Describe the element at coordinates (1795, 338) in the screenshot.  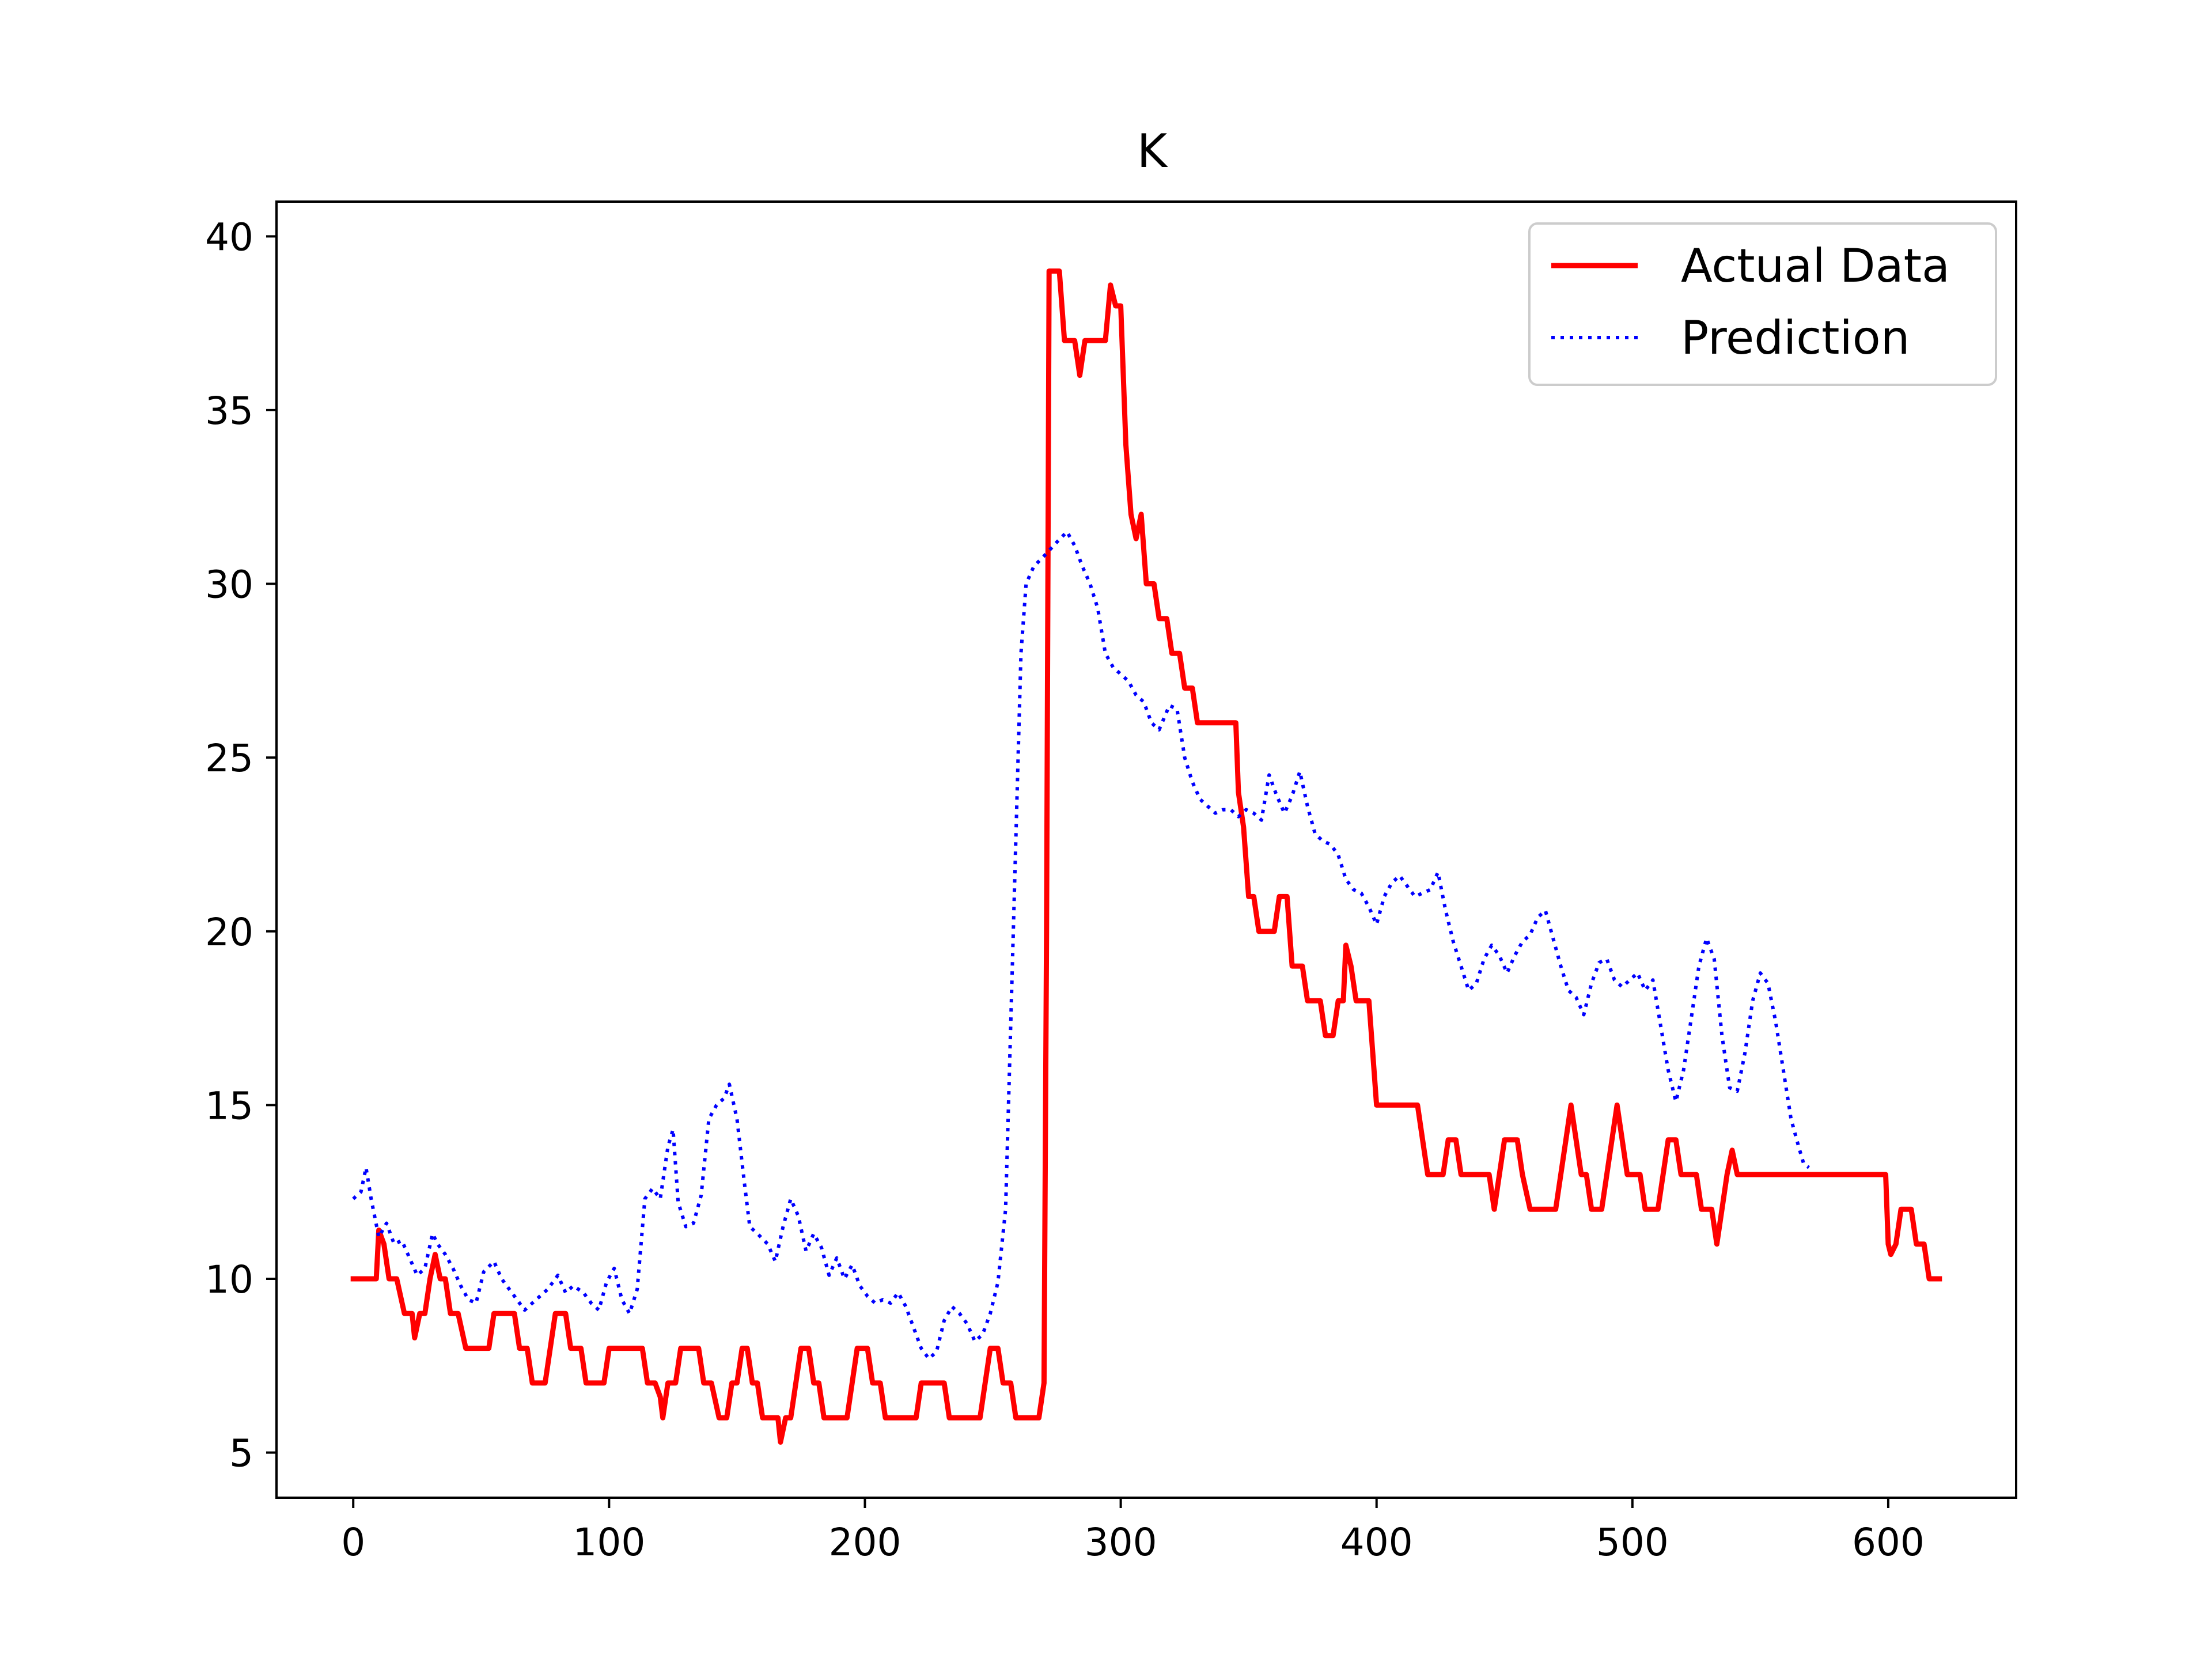
I see `legend-label-1: Prediction` at that location.